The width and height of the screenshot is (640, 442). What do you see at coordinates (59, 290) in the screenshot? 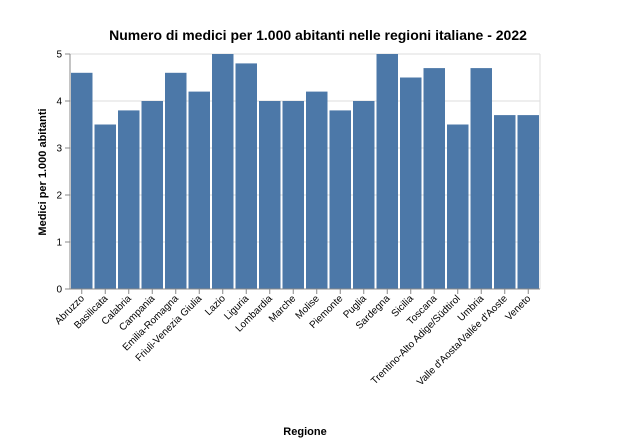
I see `y-tick-label: 0` at bounding box center [59, 290].